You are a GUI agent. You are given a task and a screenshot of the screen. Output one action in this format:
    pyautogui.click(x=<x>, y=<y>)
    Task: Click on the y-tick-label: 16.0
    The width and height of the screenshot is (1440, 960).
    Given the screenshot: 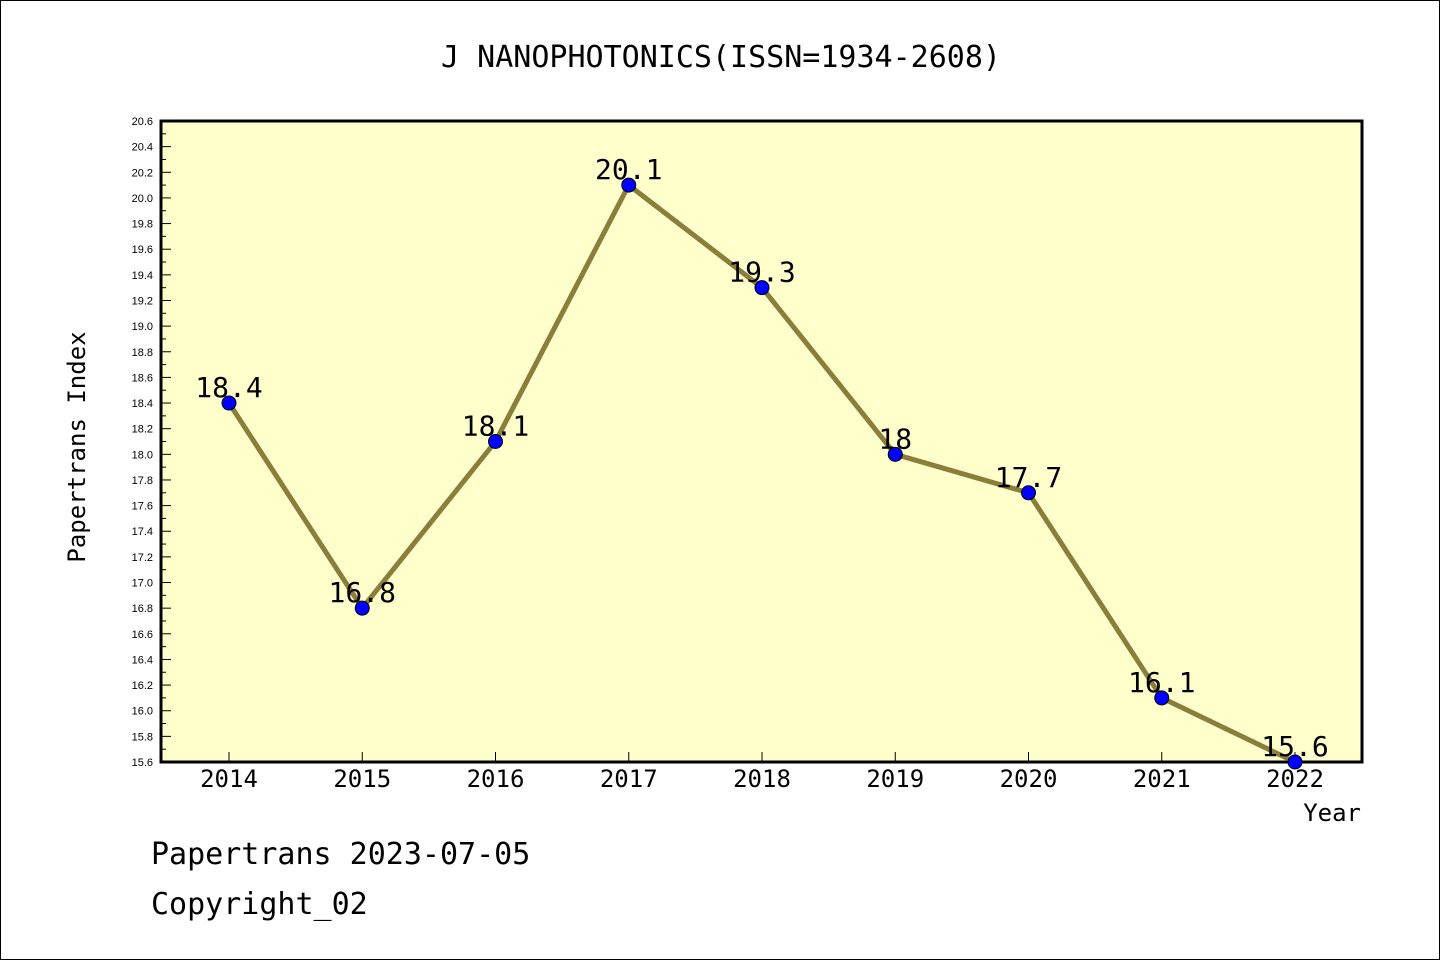 What is the action you would take?
    pyautogui.click(x=142, y=712)
    